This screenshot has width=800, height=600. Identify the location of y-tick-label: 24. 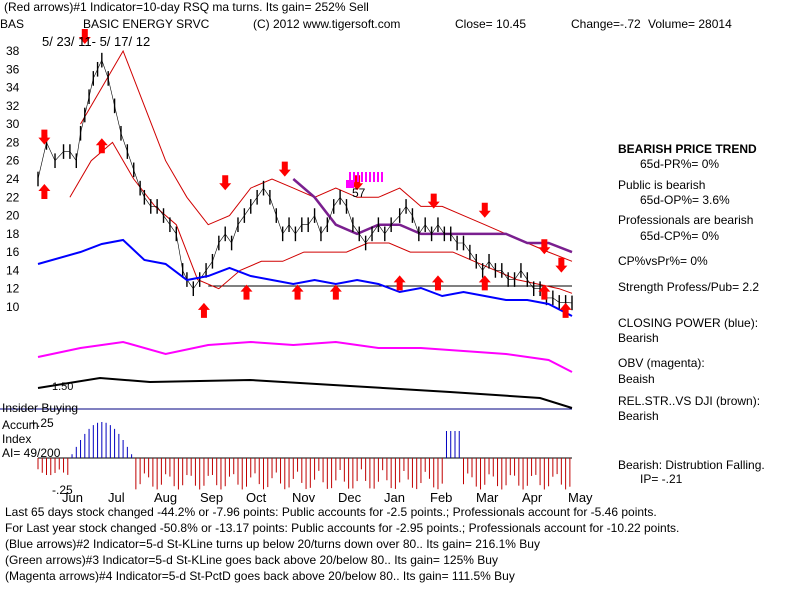
(13, 179).